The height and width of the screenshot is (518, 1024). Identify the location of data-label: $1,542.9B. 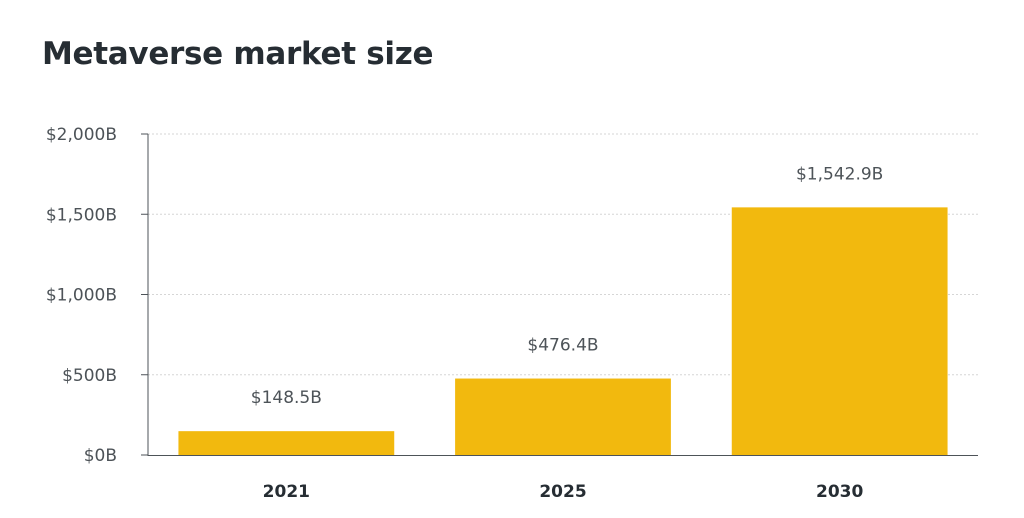
(839, 174).